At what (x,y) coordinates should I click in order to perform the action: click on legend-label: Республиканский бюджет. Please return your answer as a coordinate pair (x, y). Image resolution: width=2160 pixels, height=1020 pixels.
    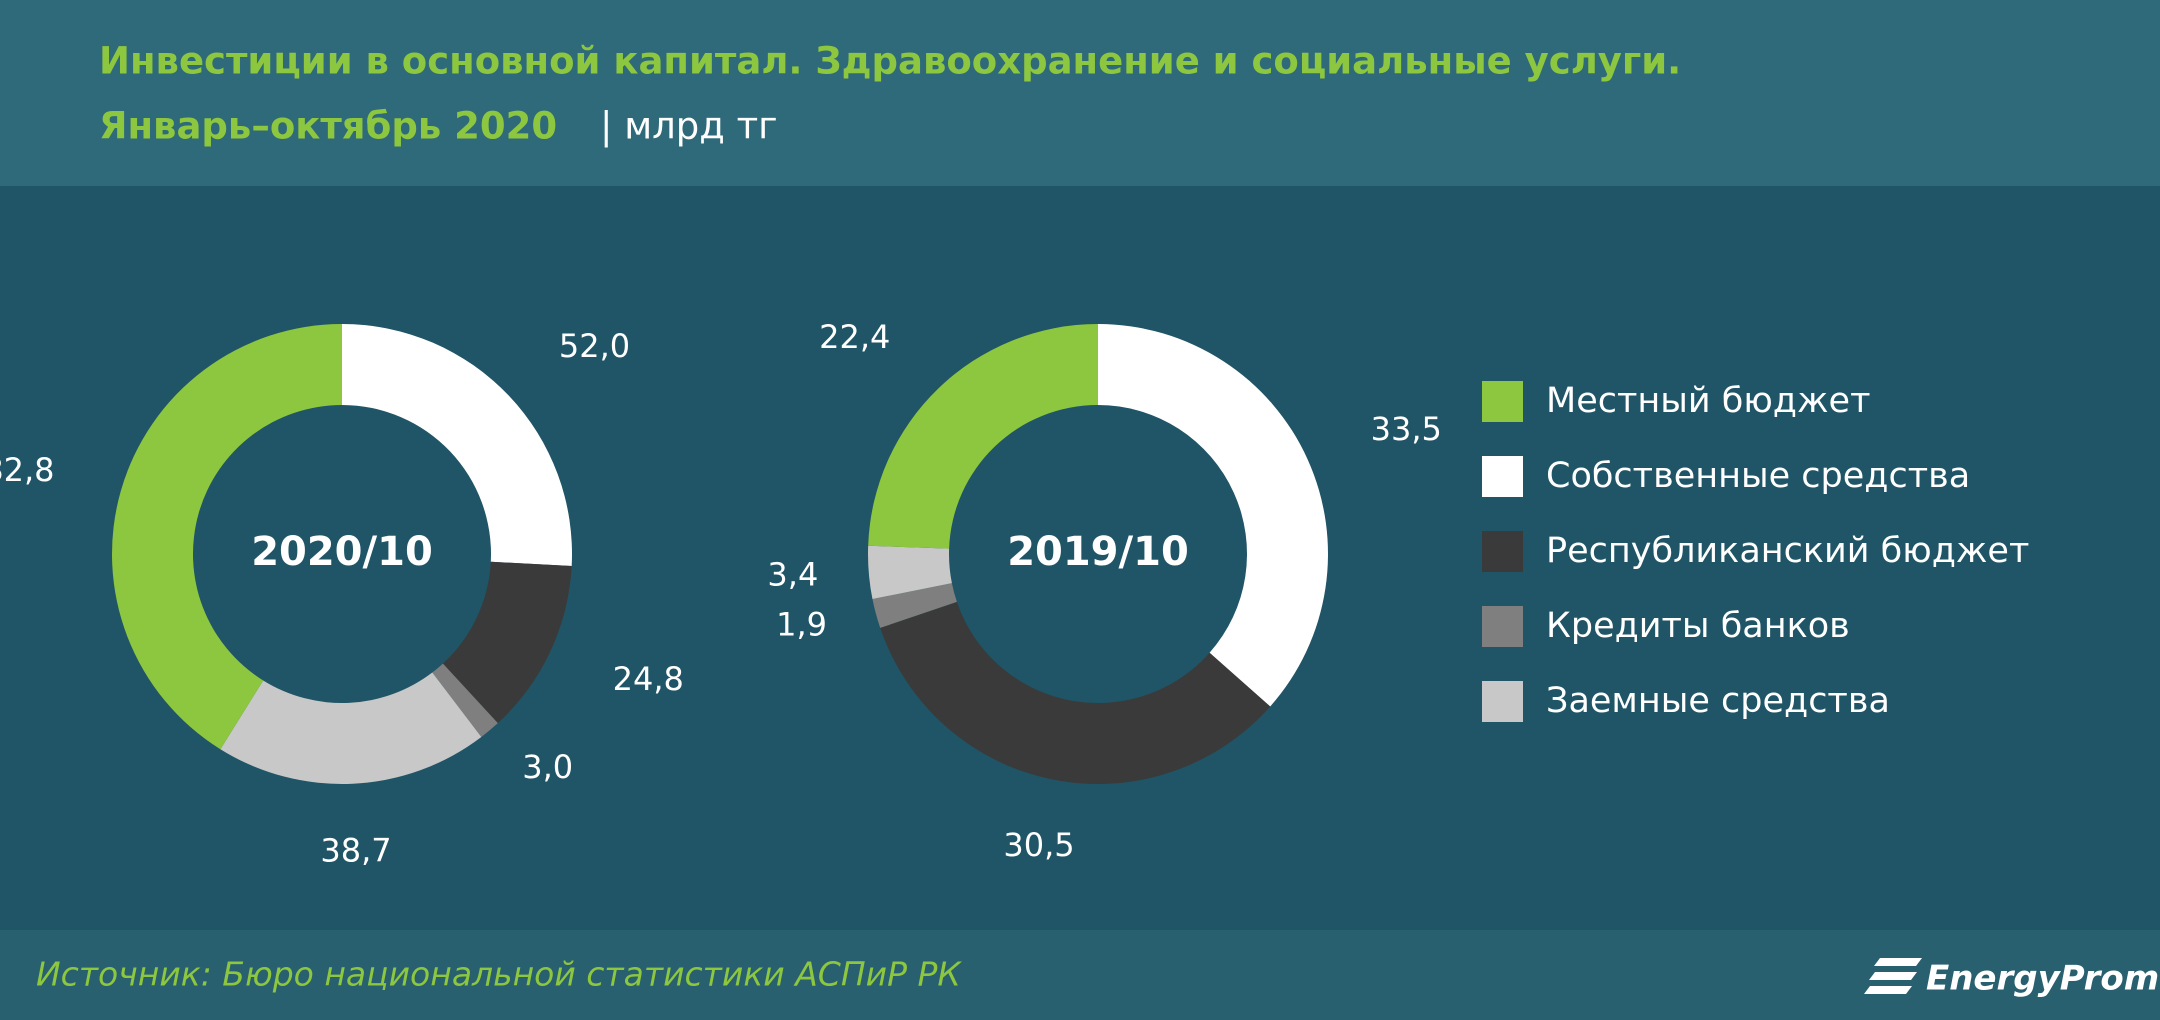
    Looking at the image, I should click on (1787, 551).